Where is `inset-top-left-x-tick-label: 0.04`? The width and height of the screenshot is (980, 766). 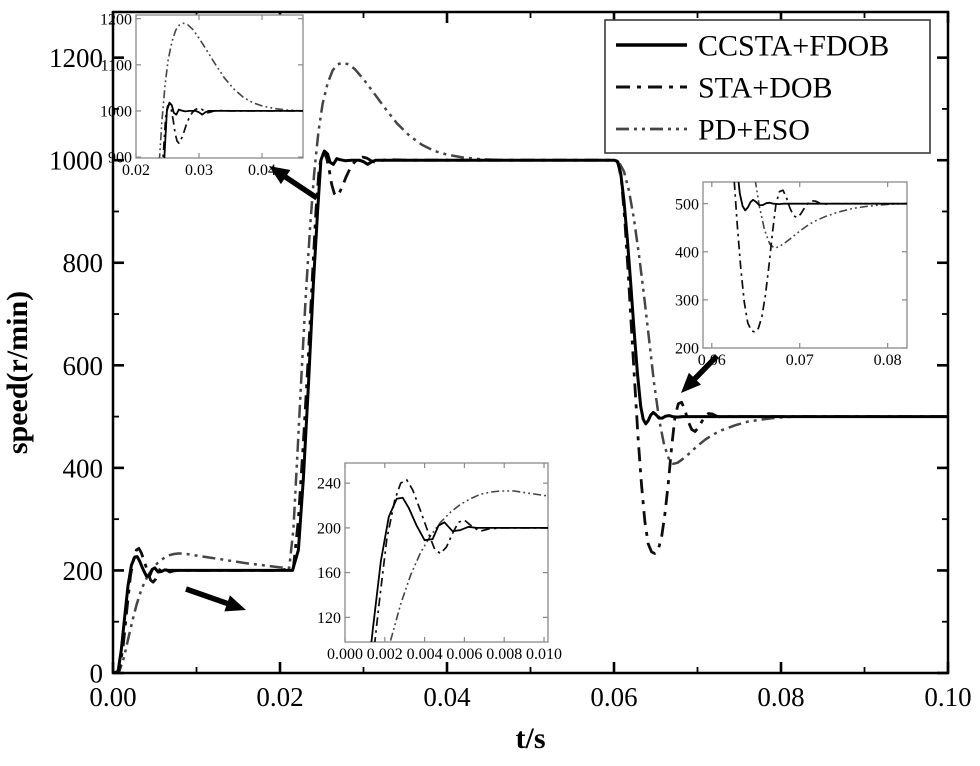
inset-top-left-x-tick-label: 0.04 is located at coordinates (262, 170).